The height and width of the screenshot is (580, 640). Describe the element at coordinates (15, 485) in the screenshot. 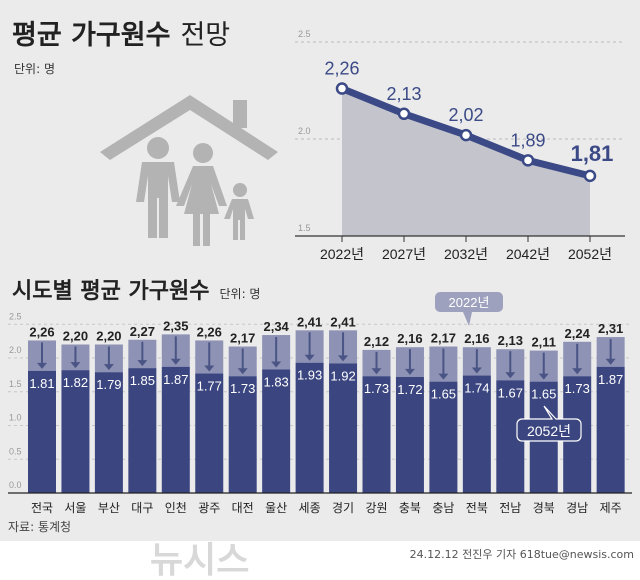

I see `y-tick-label: 0.0` at that location.